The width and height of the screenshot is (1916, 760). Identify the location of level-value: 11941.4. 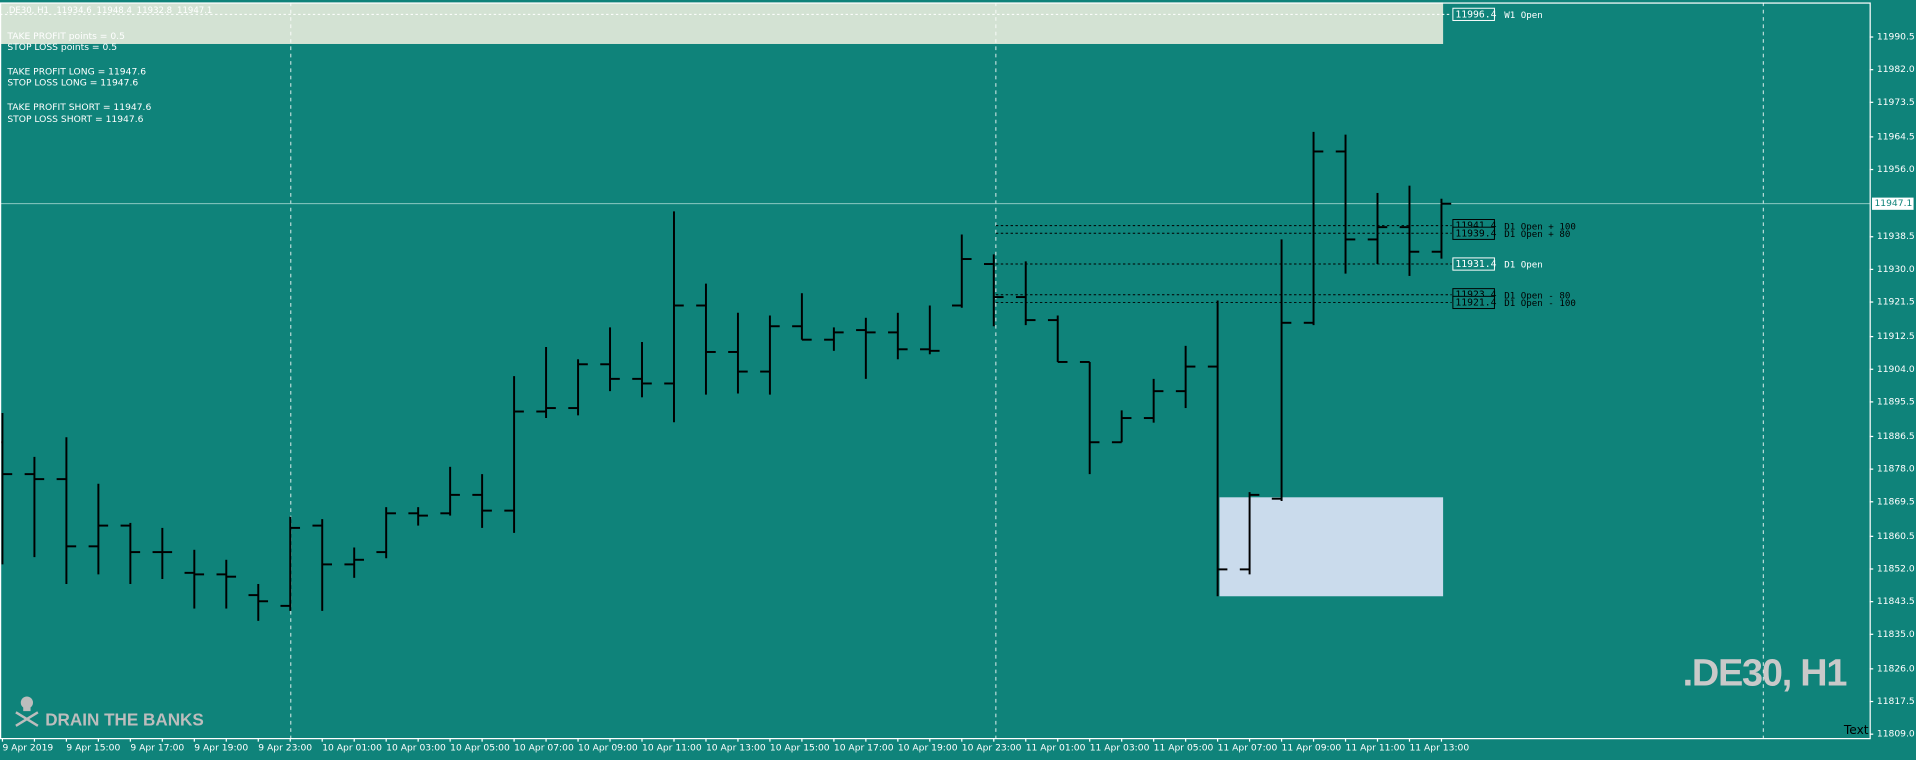
(1475, 226).